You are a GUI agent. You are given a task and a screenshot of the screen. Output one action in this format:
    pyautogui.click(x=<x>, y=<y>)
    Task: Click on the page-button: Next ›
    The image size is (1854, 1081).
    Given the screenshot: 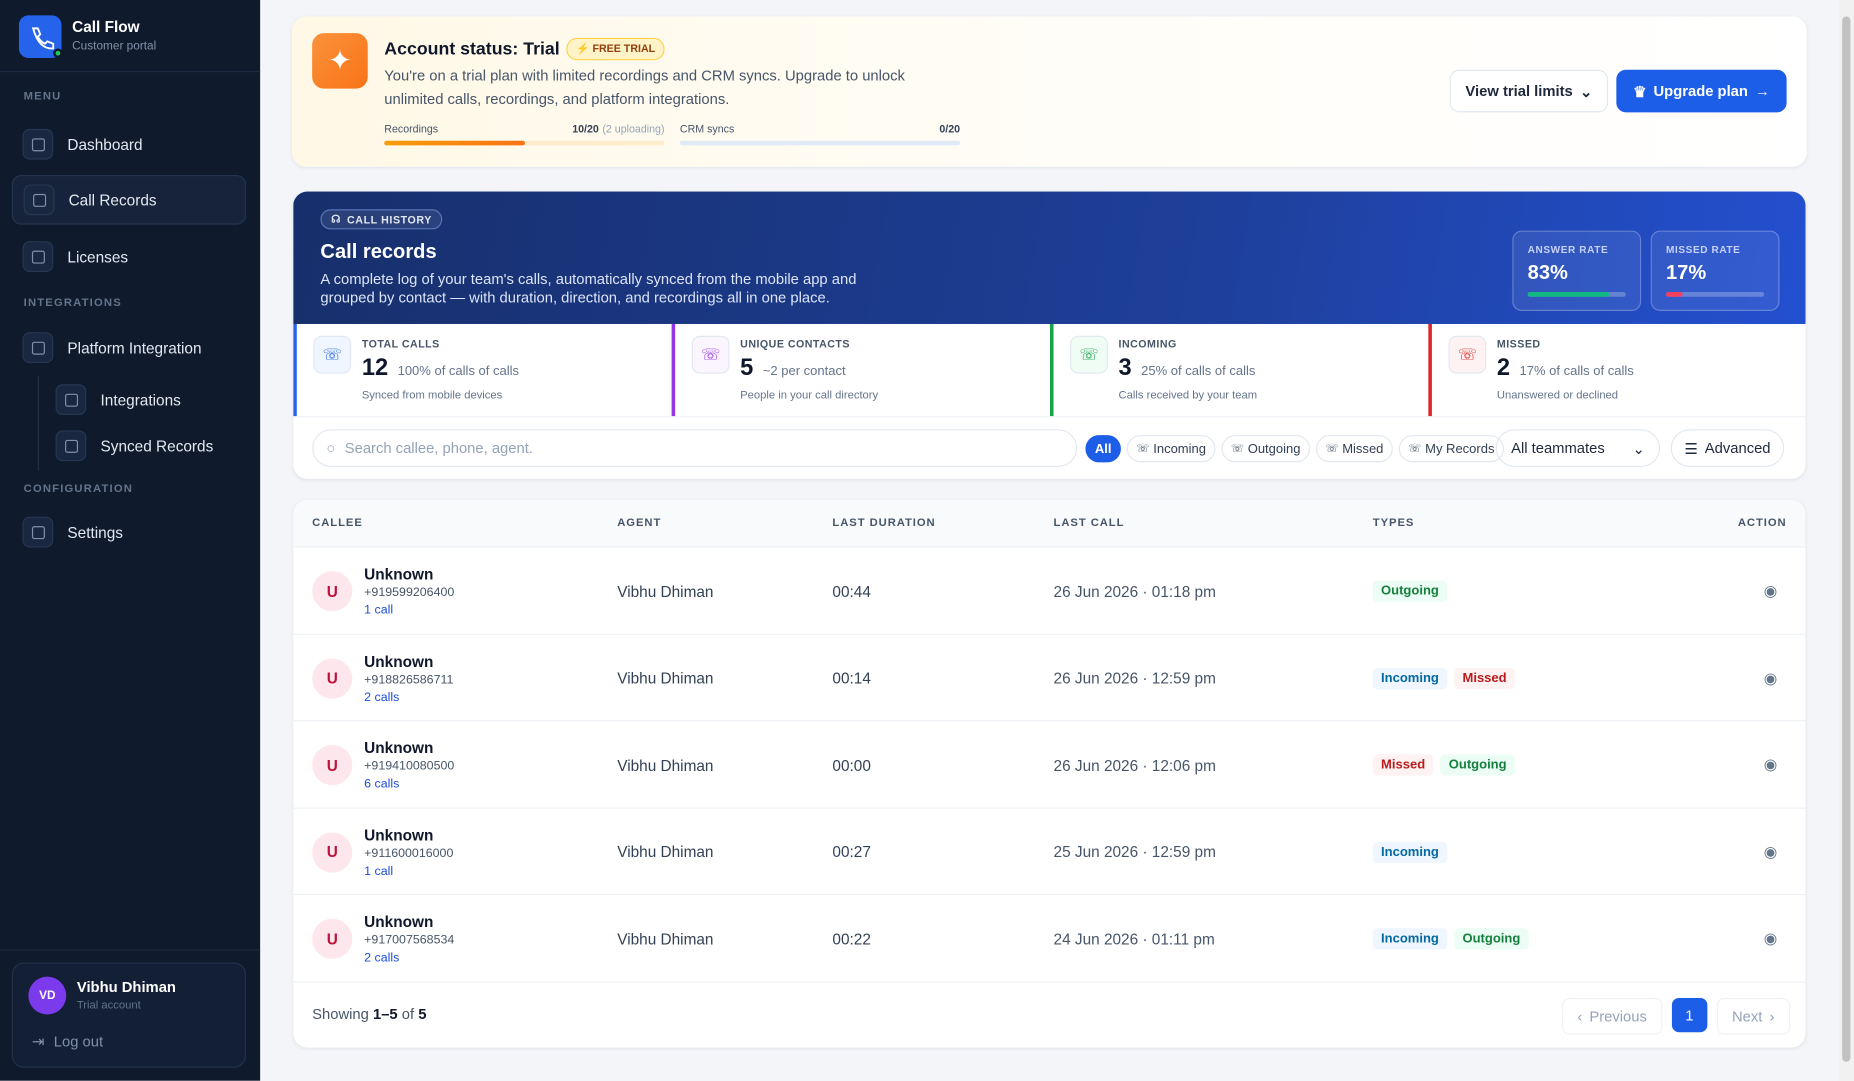 What is the action you would take?
    pyautogui.click(x=1753, y=1016)
    